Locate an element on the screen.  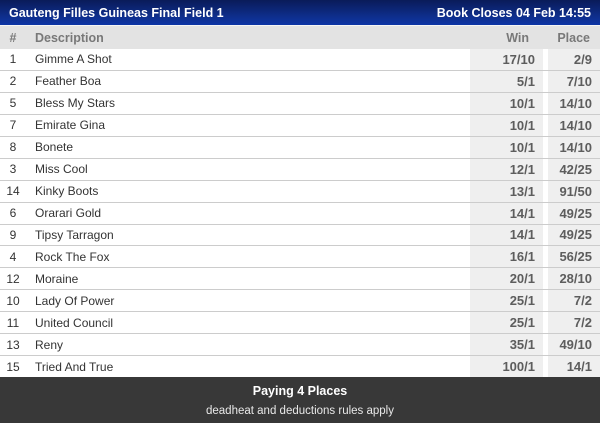
place-odds-cell: 56/25 is located at coordinates (574, 257).